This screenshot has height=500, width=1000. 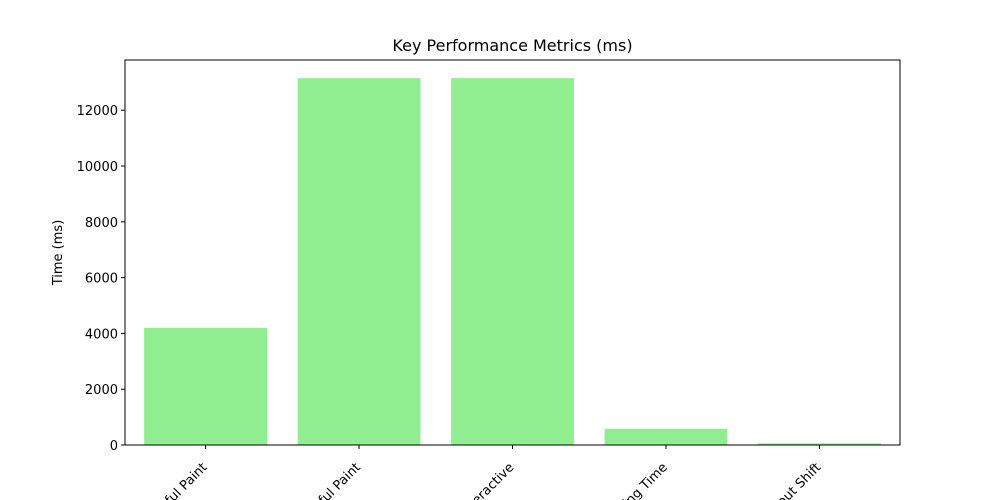 I want to click on y-tick-label-6: 12000, so click(x=97, y=111).